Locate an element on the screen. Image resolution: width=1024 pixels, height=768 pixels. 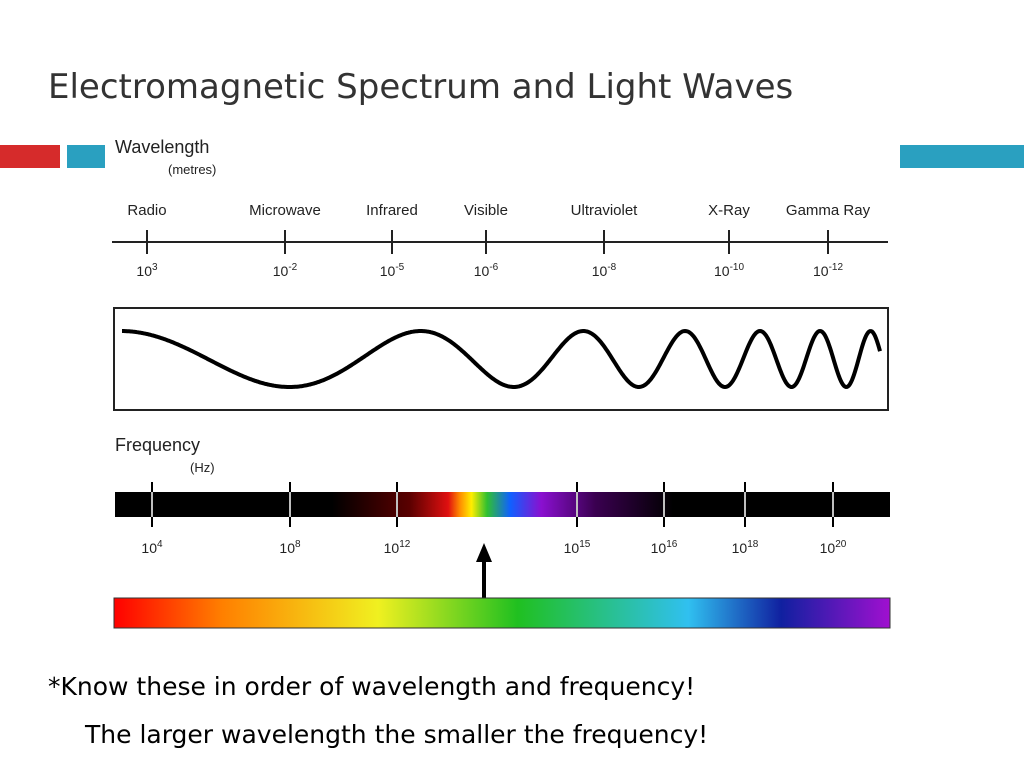
power-label: 1020 is located at coordinates (833, 547).